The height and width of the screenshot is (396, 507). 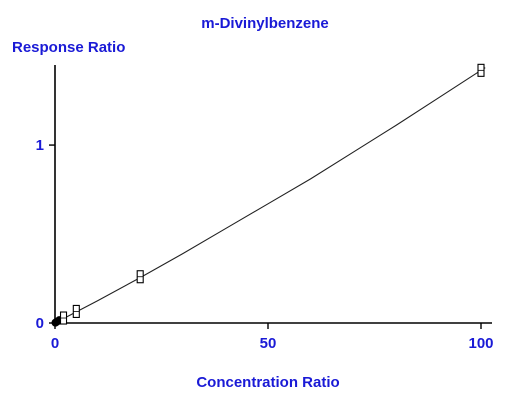 What do you see at coordinates (268, 343) in the screenshot?
I see `x-tick-label: 50` at bounding box center [268, 343].